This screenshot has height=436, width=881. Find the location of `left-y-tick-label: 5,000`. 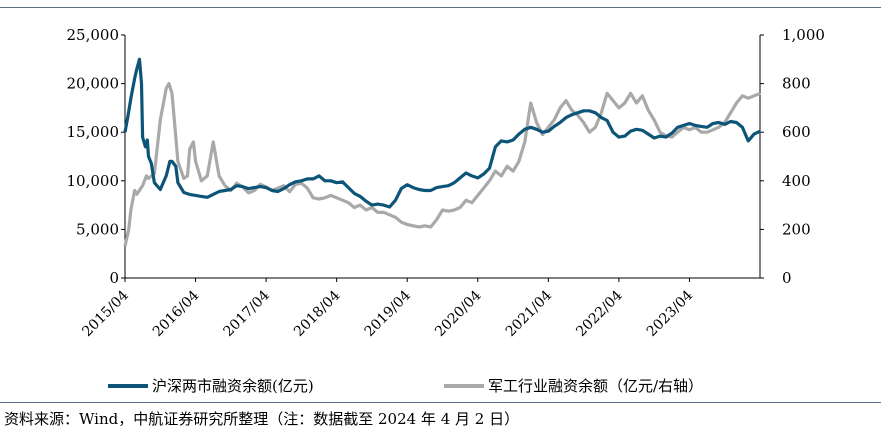

left-y-tick-label: 5,000 is located at coordinates (97, 229).